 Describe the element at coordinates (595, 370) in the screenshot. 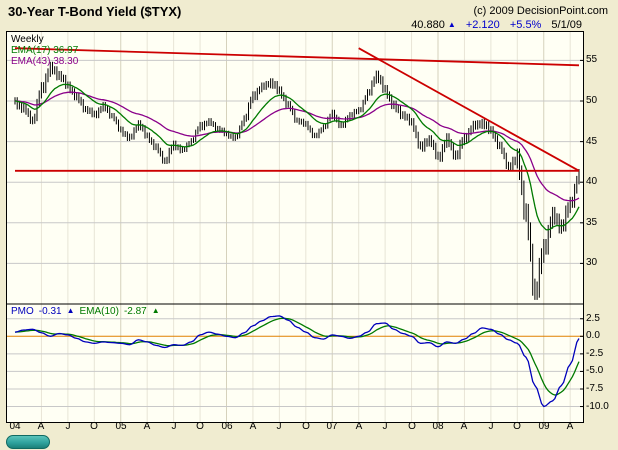

I see `y-axis-tick-label: -5.0` at that location.